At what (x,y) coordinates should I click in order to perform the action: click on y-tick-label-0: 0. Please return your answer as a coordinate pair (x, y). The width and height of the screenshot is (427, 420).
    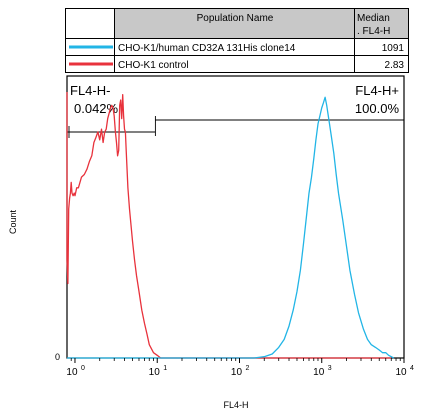
    Looking at the image, I should click on (57, 357).